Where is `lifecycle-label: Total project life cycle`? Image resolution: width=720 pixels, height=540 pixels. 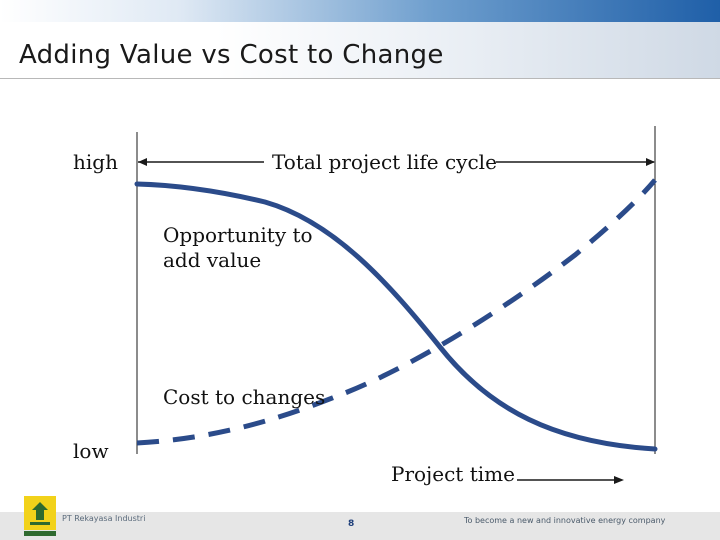
lifecycle-label: Total project life cycle is located at coordinates (384, 162).